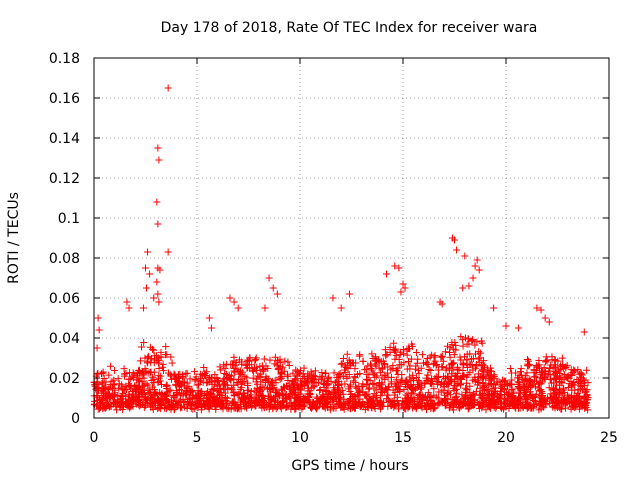  Describe the element at coordinates (300, 438) in the screenshot. I see `x-tick-label: 10` at that location.